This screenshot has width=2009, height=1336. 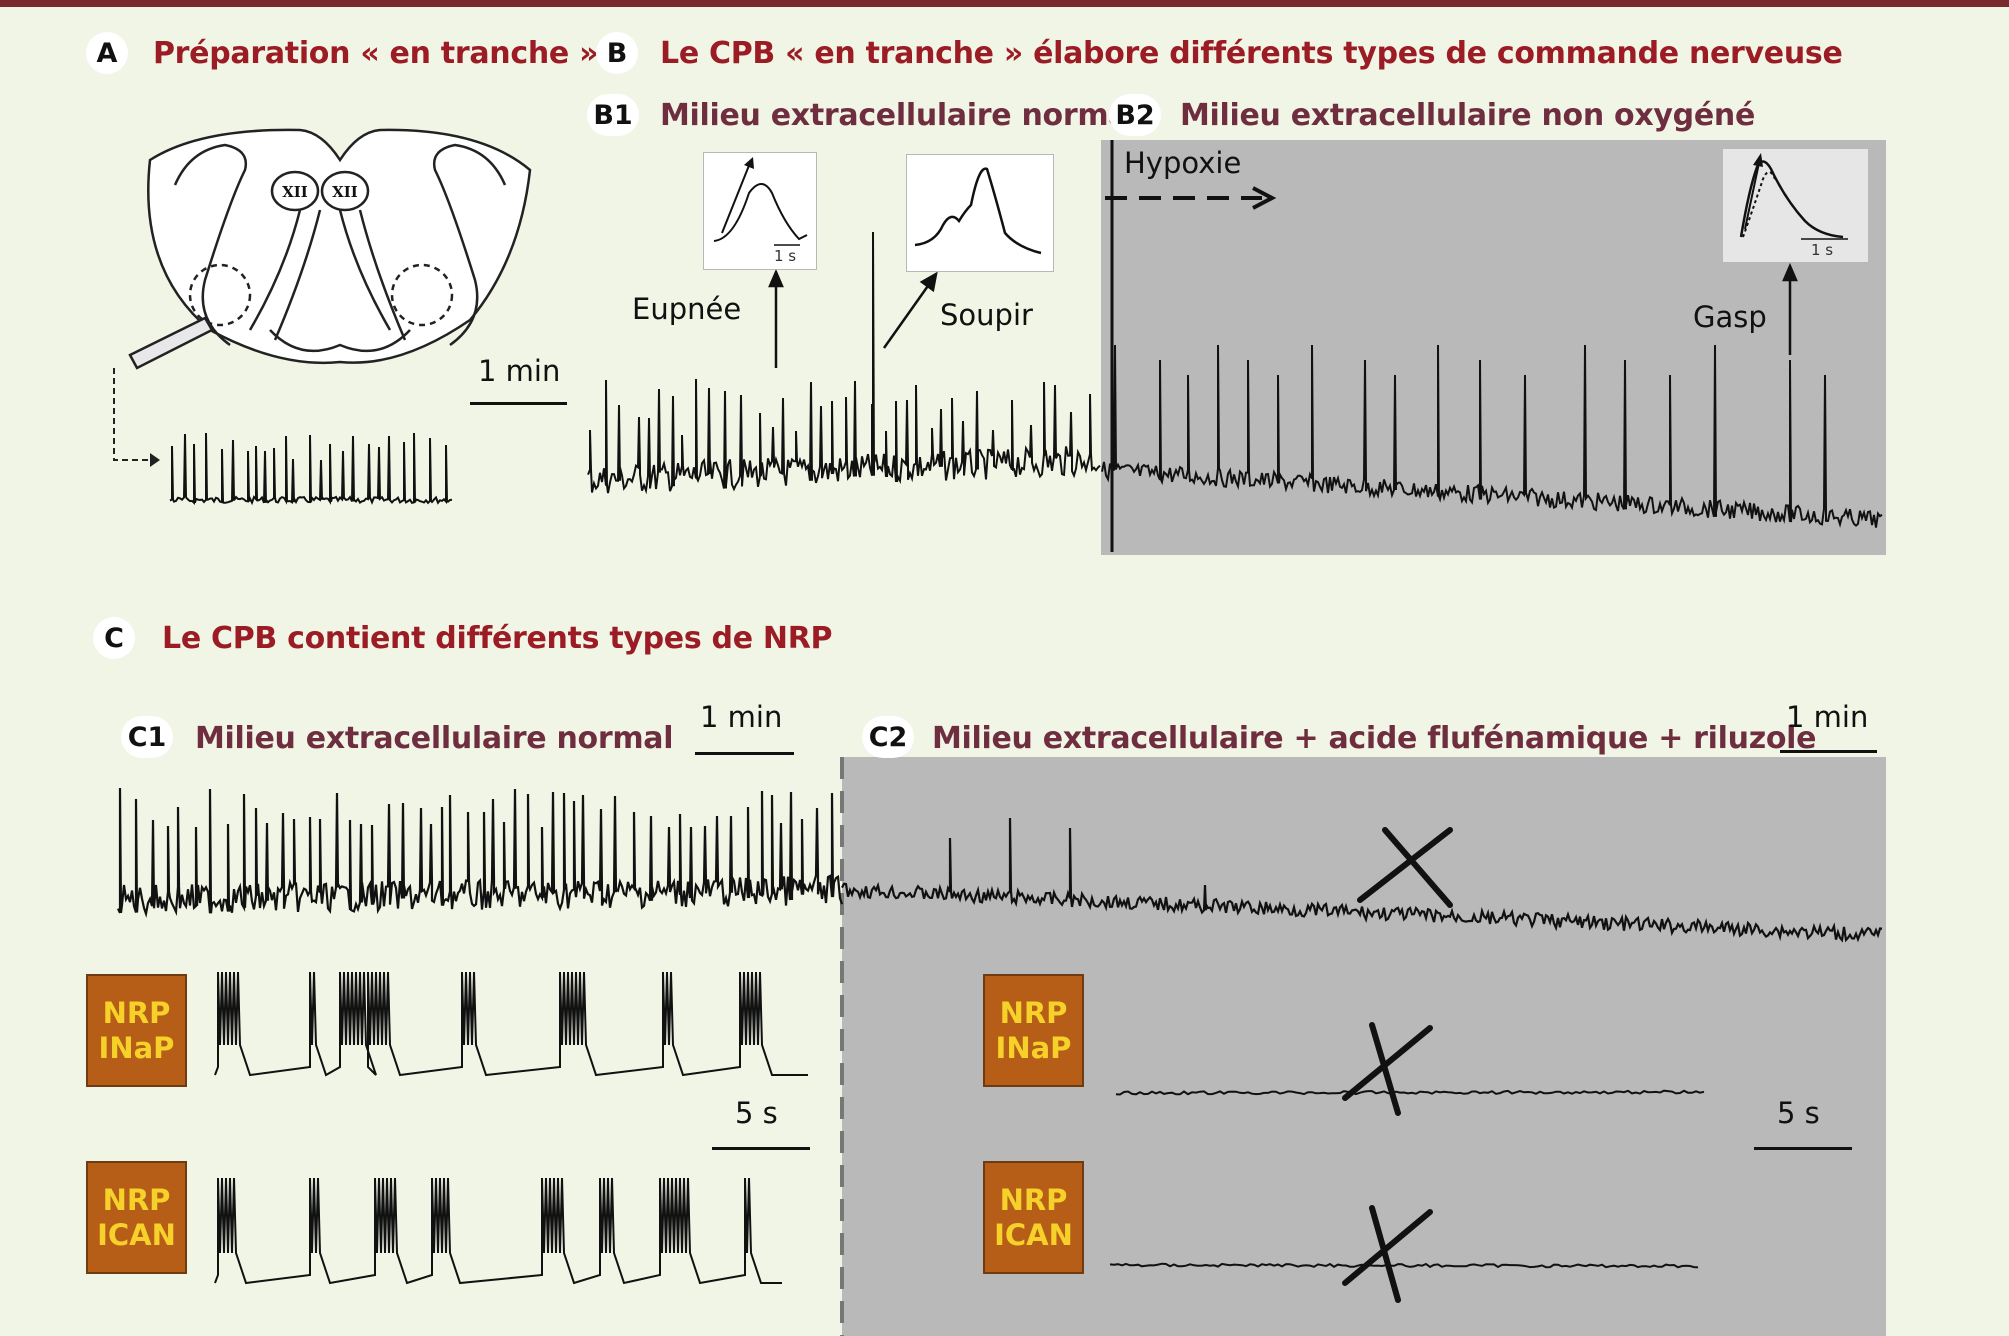 What do you see at coordinates (1828, 751) in the screenshot?
I see `c2-scale-min-bar` at bounding box center [1828, 751].